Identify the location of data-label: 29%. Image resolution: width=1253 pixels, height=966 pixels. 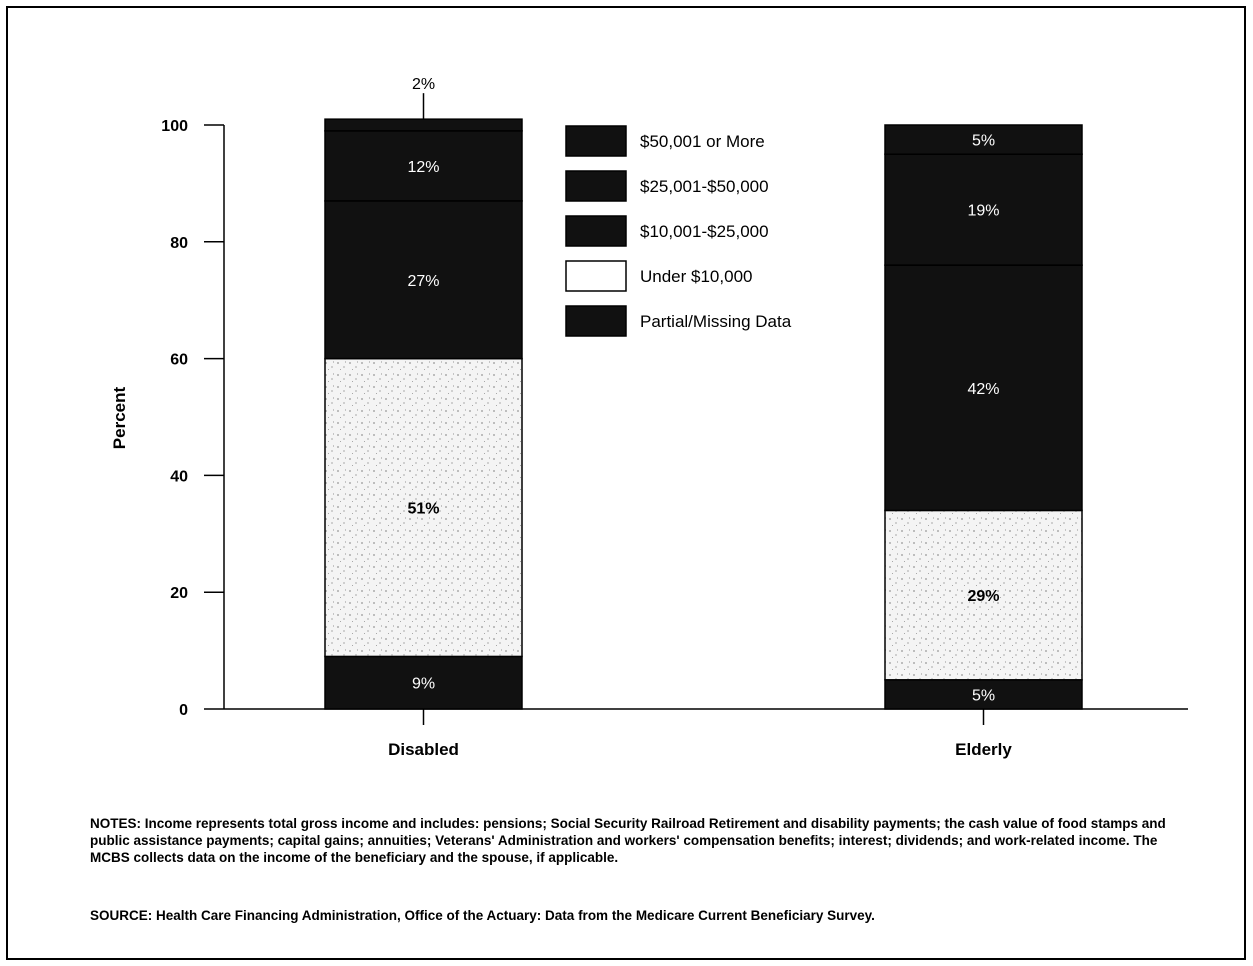
(983, 596).